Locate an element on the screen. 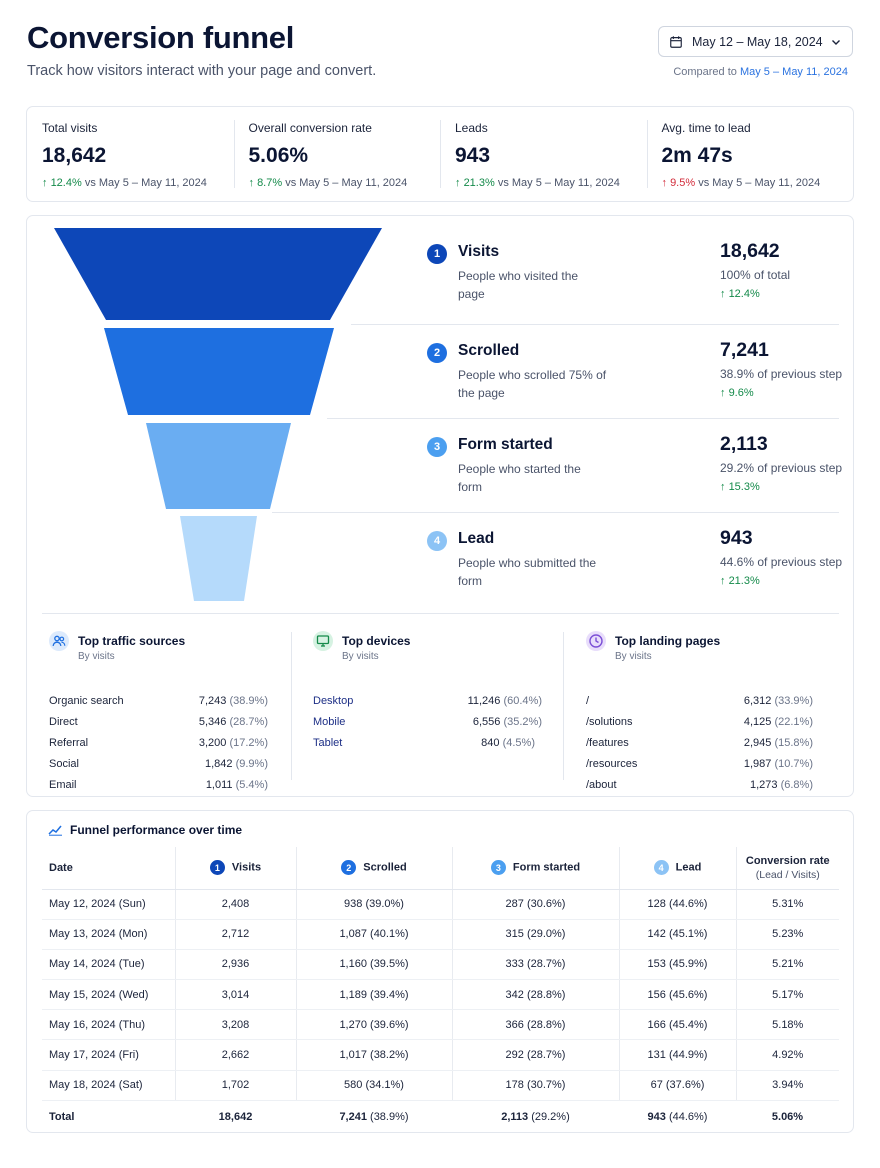 The height and width of the screenshot is (1168, 880). step-value: 2,113 is located at coordinates (744, 444).